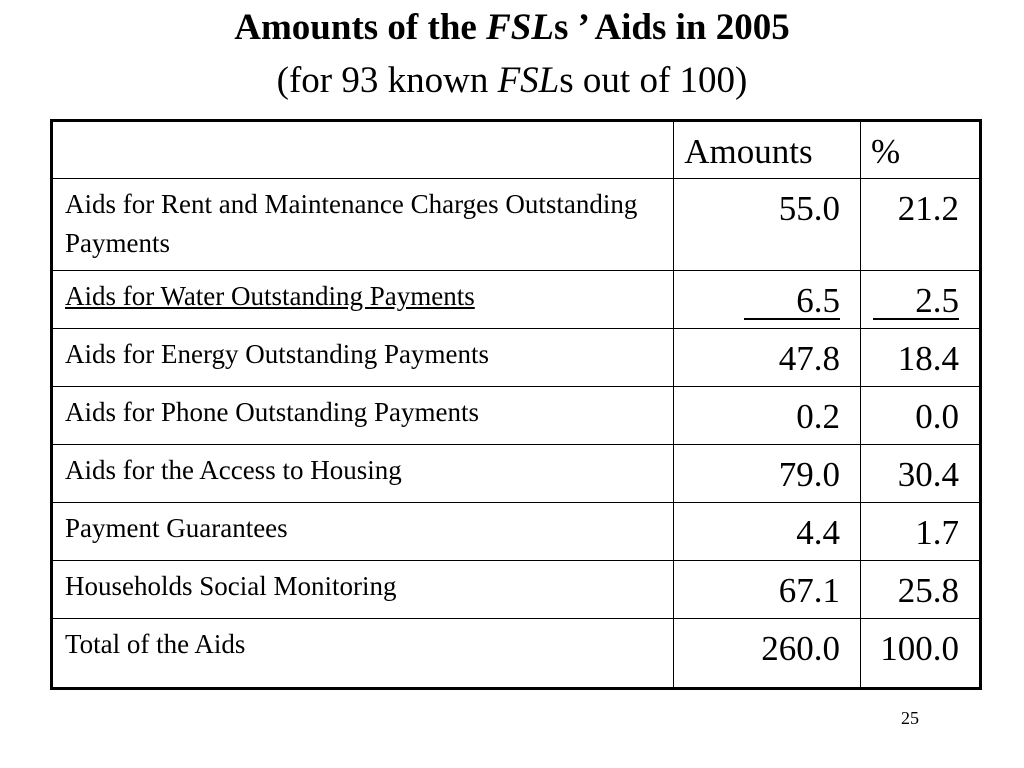 The image size is (1024, 768). I want to click on row-amount: 67.1, so click(767, 589).